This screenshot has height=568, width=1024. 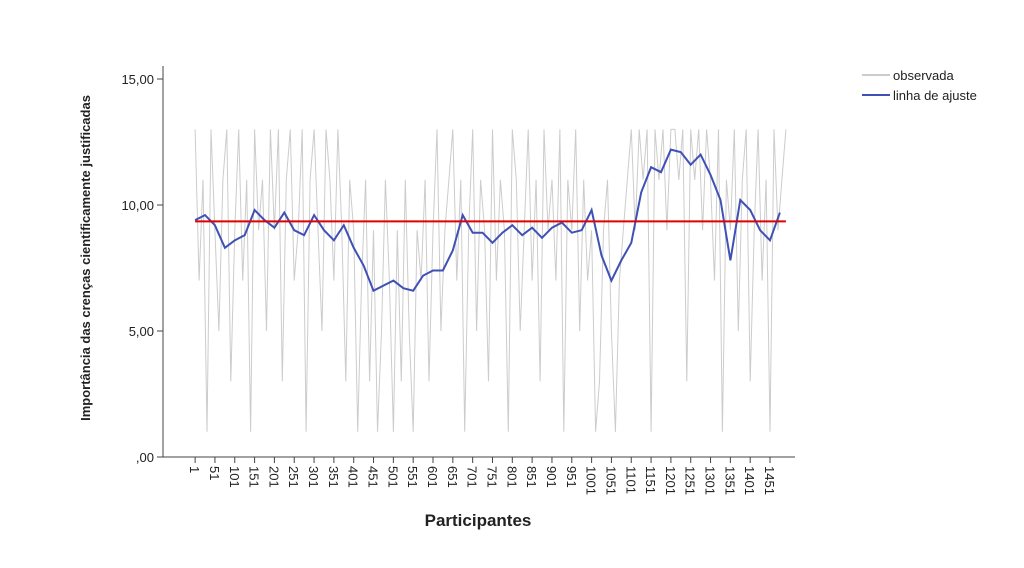 What do you see at coordinates (571, 477) in the screenshot?
I see `x-tick-label: 951` at bounding box center [571, 477].